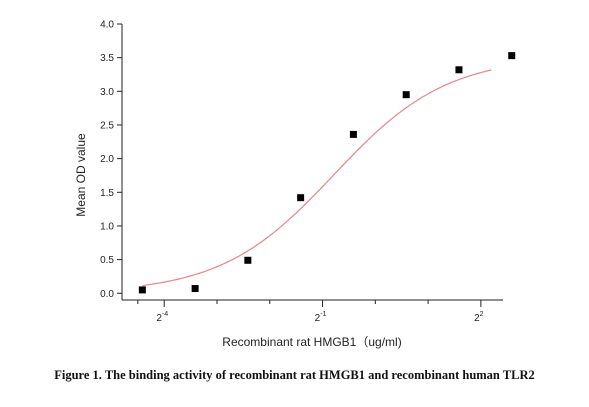 This screenshot has width=589, height=407. I want to click on y-ticks: 0.0 0.5 1.0 1.5 2.0 2.5 3.0 3.5 4.0, so click(111, 160).